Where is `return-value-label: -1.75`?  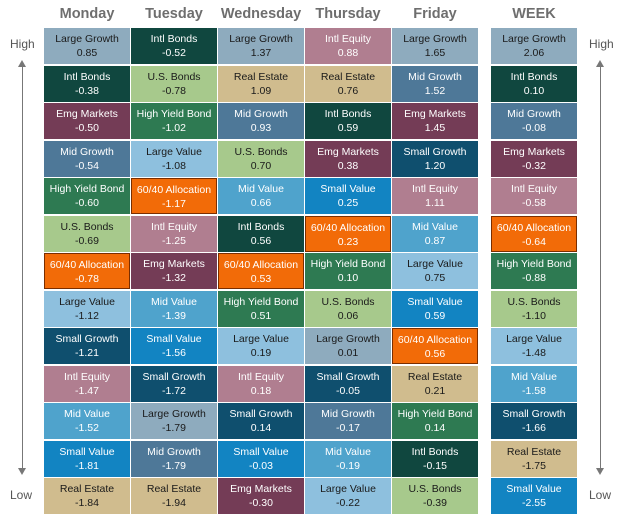
return-value-label: -1.75 is located at coordinates (534, 465).